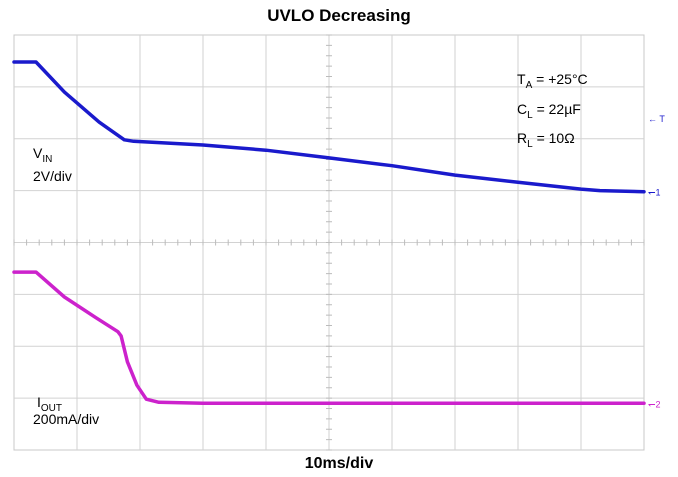 Image resolution: width=678 pixels, height=477 pixels. What do you see at coordinates (339, 463) in the screenshot?
I see `x-axis-label: 10ms/div` at bounding box center [339, 463].